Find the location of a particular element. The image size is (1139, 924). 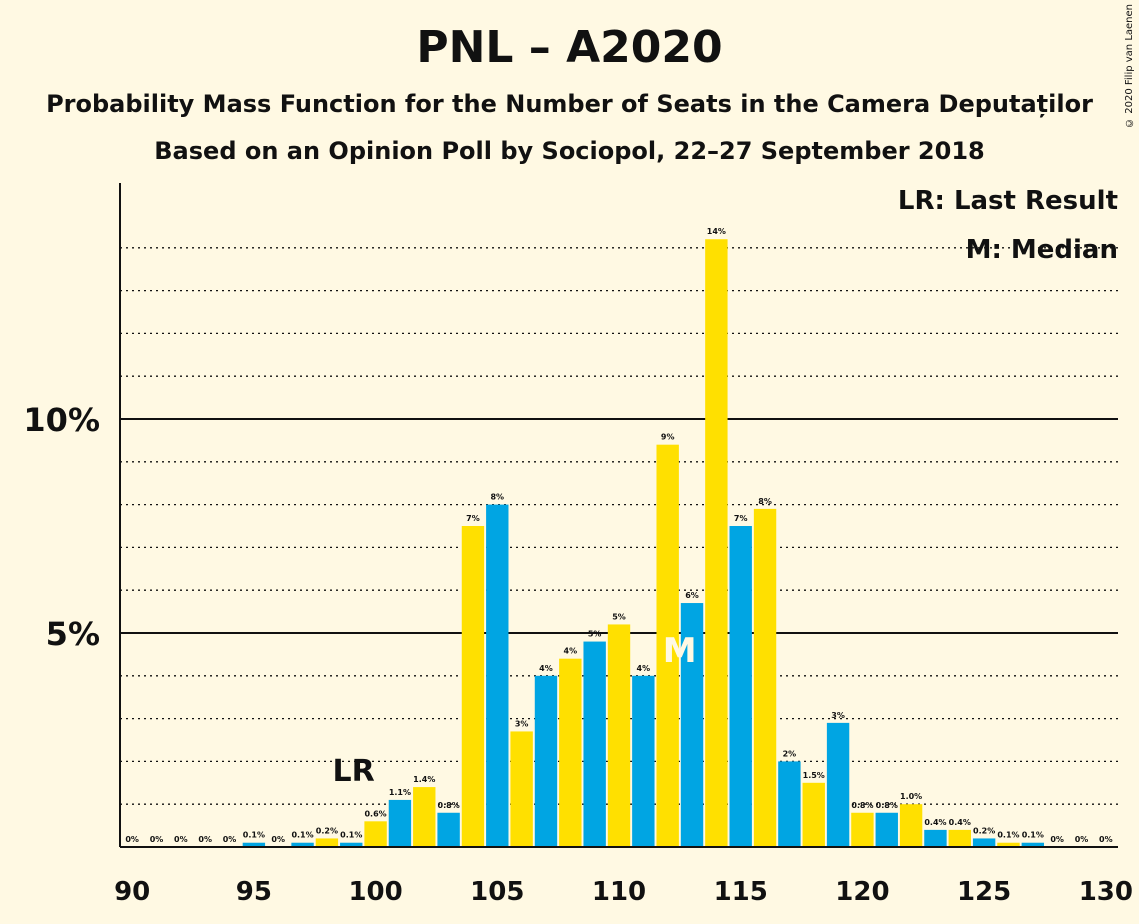

value-label-seat-93: 0% is located at coordinates (205, 839).